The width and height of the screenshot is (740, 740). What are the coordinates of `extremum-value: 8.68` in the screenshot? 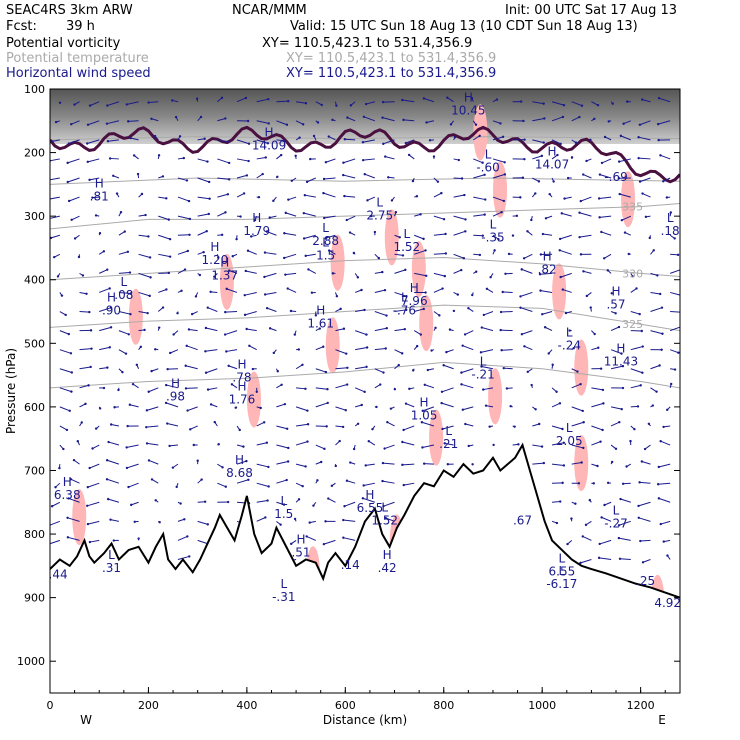 It's located at (239, 473).